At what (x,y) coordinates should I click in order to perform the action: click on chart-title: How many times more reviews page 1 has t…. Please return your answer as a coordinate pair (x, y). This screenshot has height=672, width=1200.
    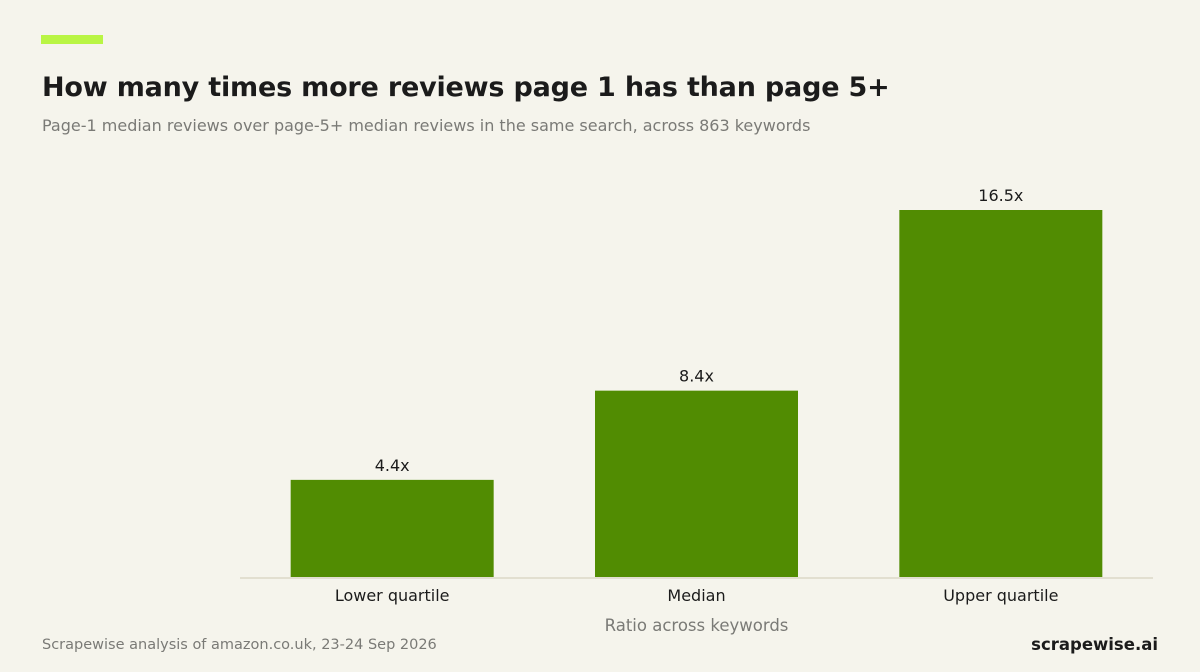
    Looking at the image, I should click on (466, 87).